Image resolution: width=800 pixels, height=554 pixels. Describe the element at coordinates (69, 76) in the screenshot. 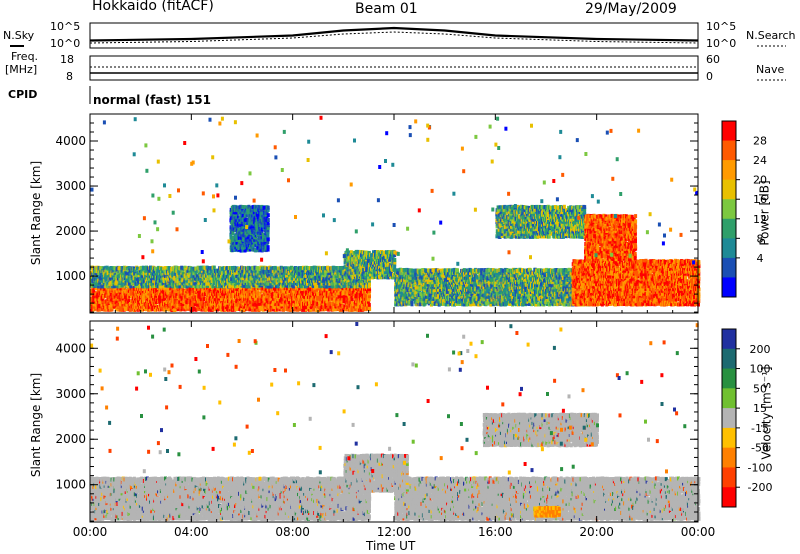

I see `freq-tick-bottom: 8` at that location.